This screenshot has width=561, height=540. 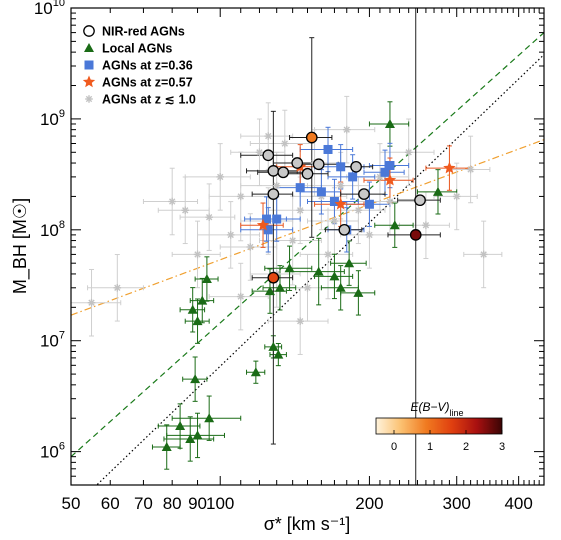 What do you see at coordinates (394, 447) in the screenshot?
I see `colorbar-tick-label: 0` at bounding box center [394, 447].